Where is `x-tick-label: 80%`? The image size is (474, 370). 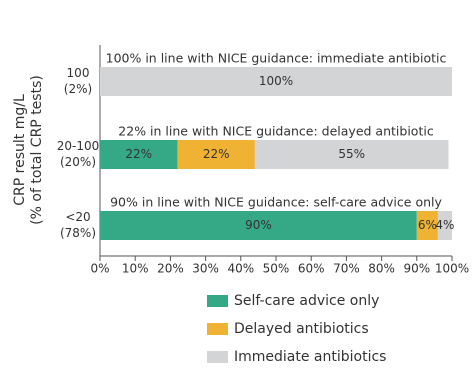 x-tick-label: 80% is located at coordinates (381, 269).